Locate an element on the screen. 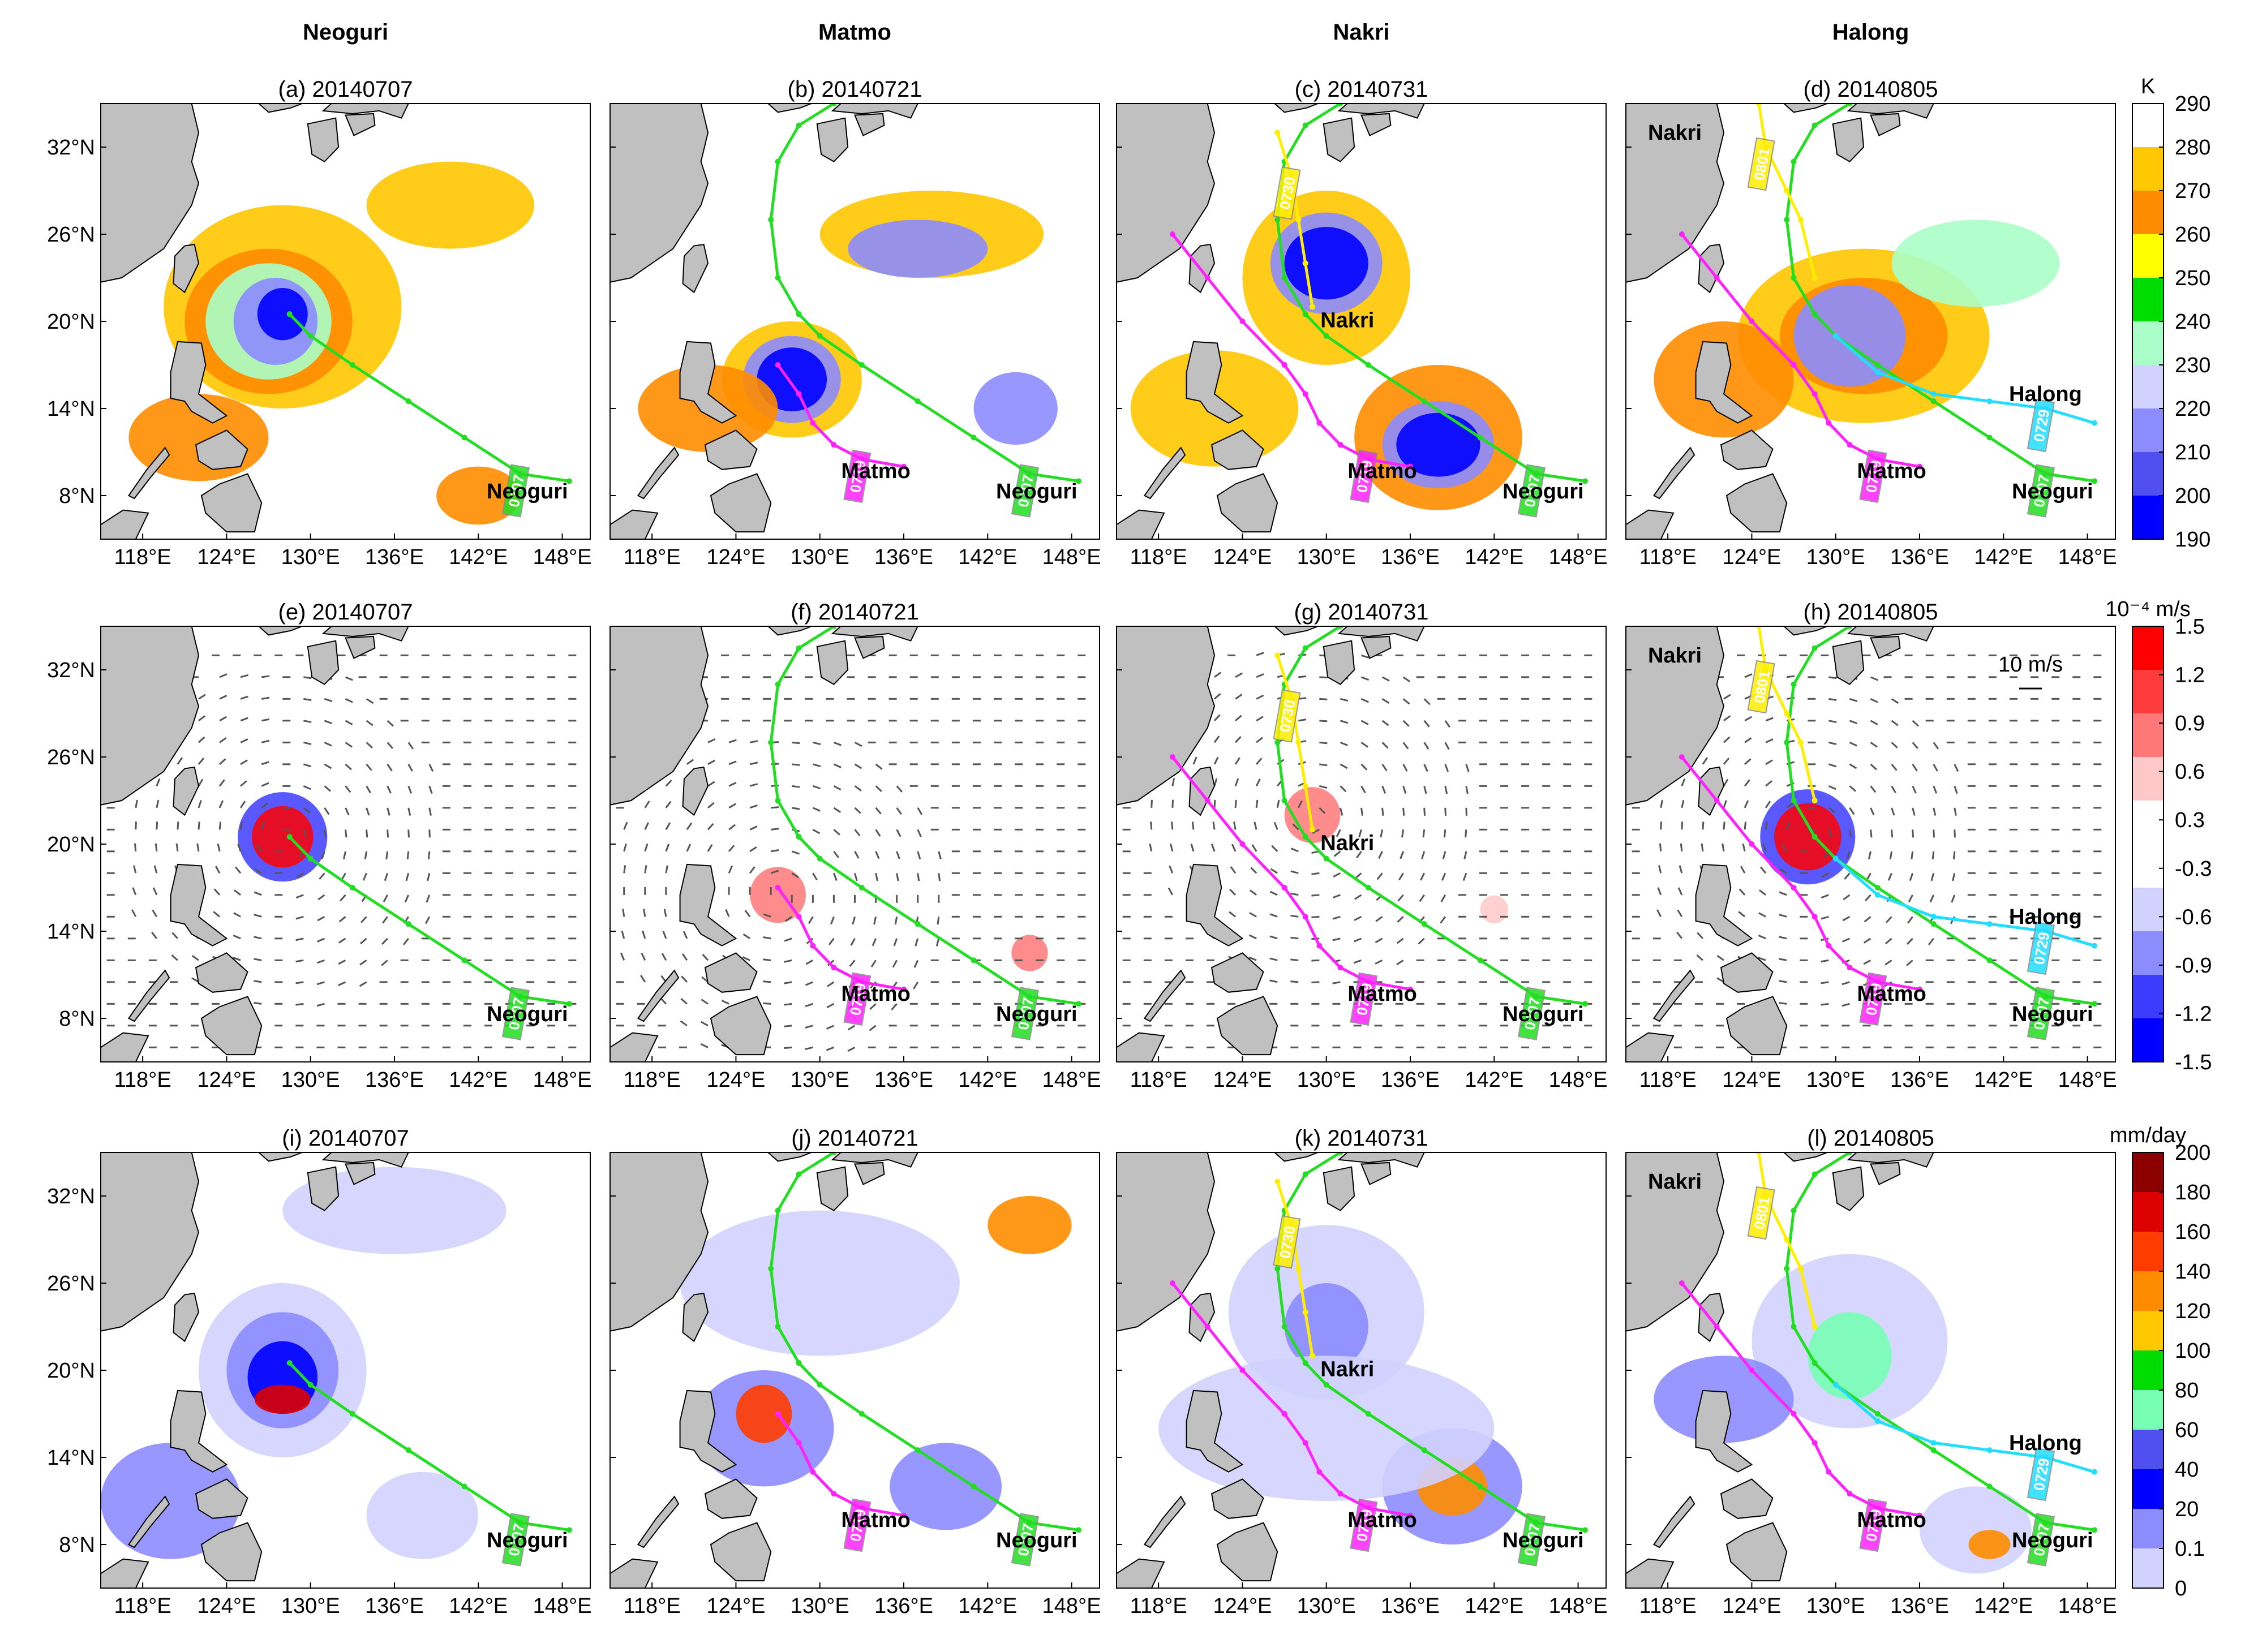 The height and width of the screenshot is (1652, 2245). date-tag-matmo: 0719 is located at coordinates (1873, 1525).